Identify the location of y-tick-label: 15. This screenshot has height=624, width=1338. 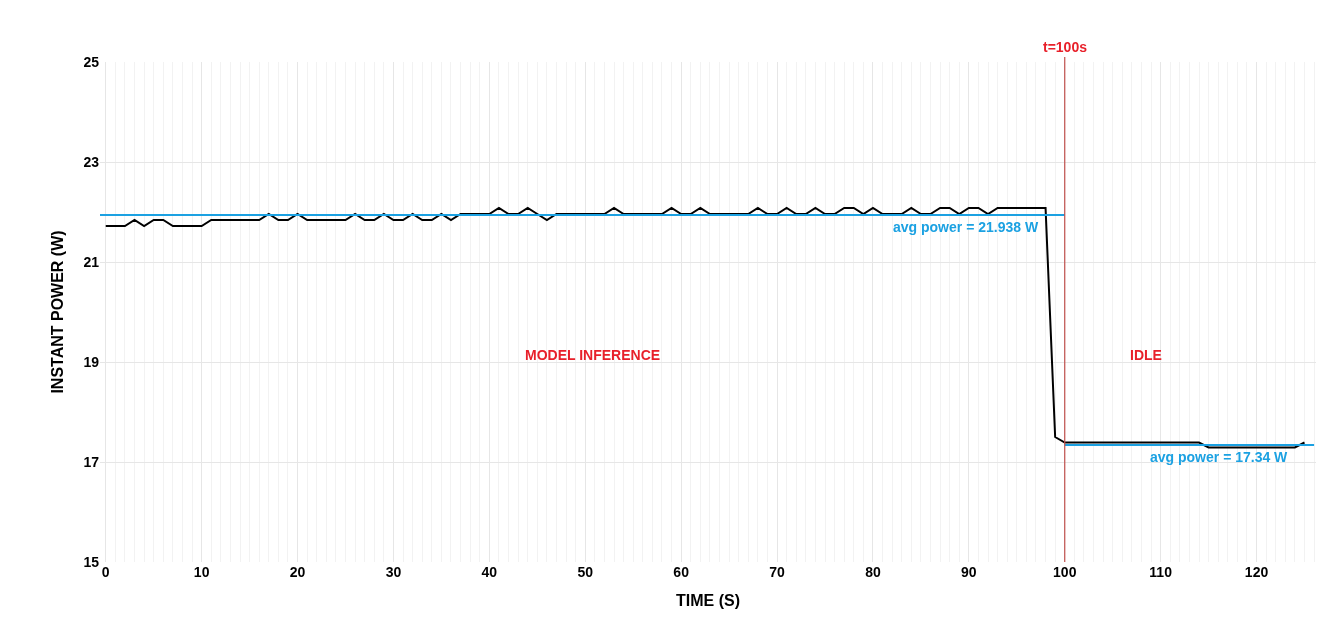
(91, 561).